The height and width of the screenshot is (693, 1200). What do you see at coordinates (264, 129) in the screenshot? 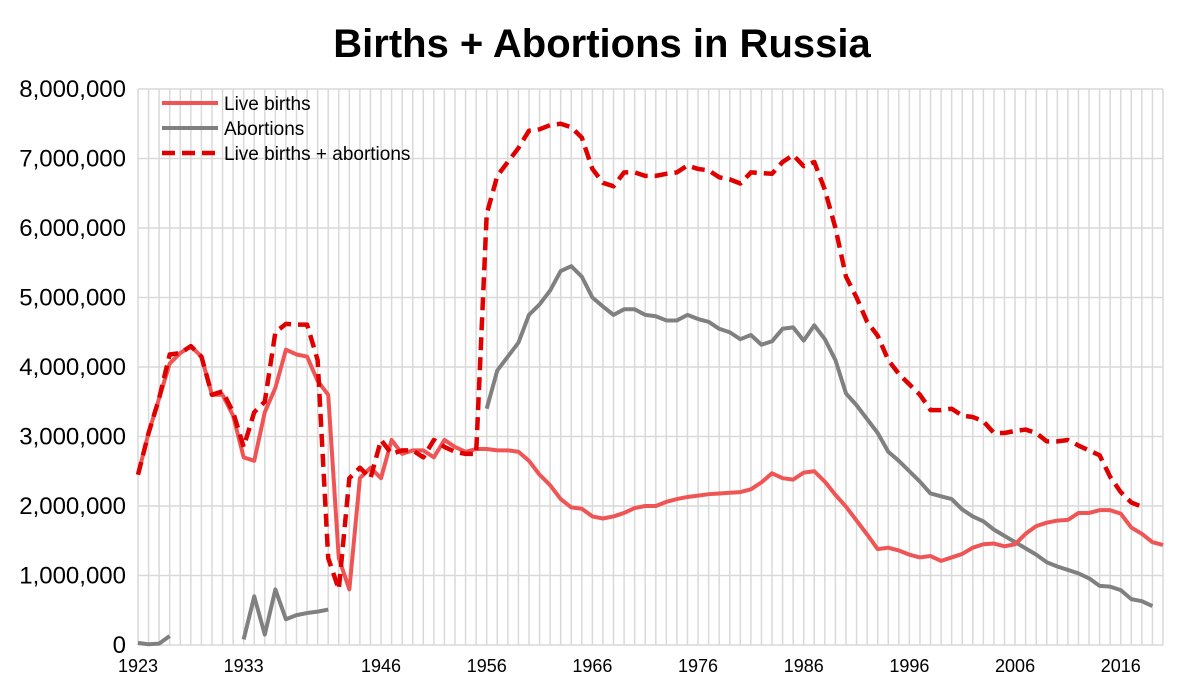
I see `legend-label-abortions: Abortions` at bounding box center [264, 129].